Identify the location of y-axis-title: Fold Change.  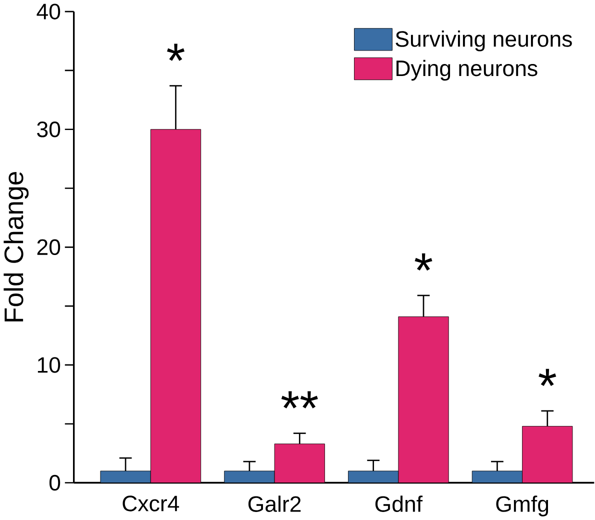
(16, 247).